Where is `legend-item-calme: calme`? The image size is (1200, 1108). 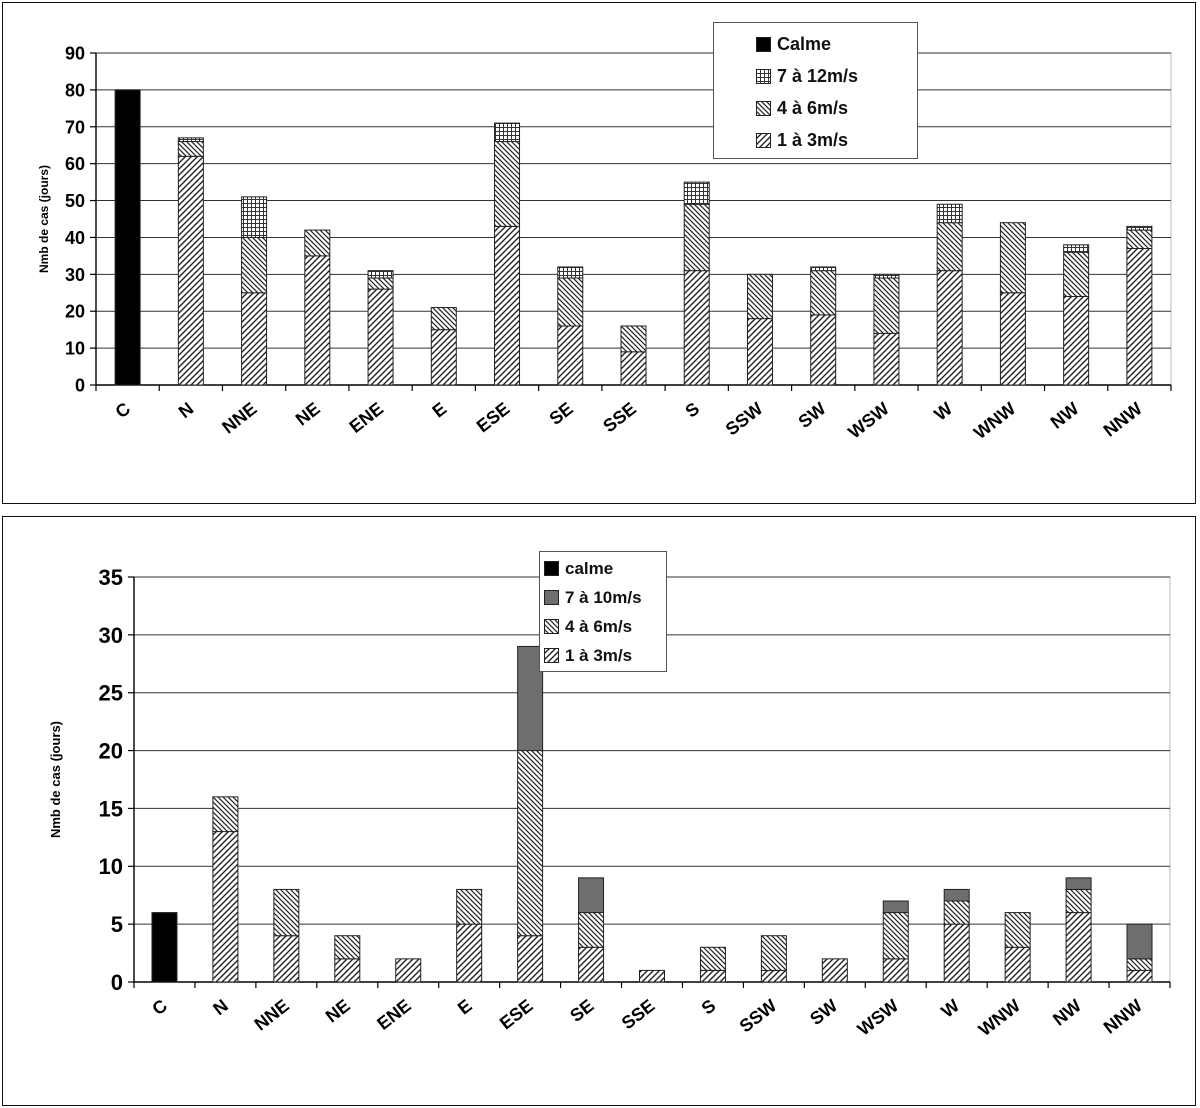
legend-item-calme: calme is located at coordinates (605, 568).